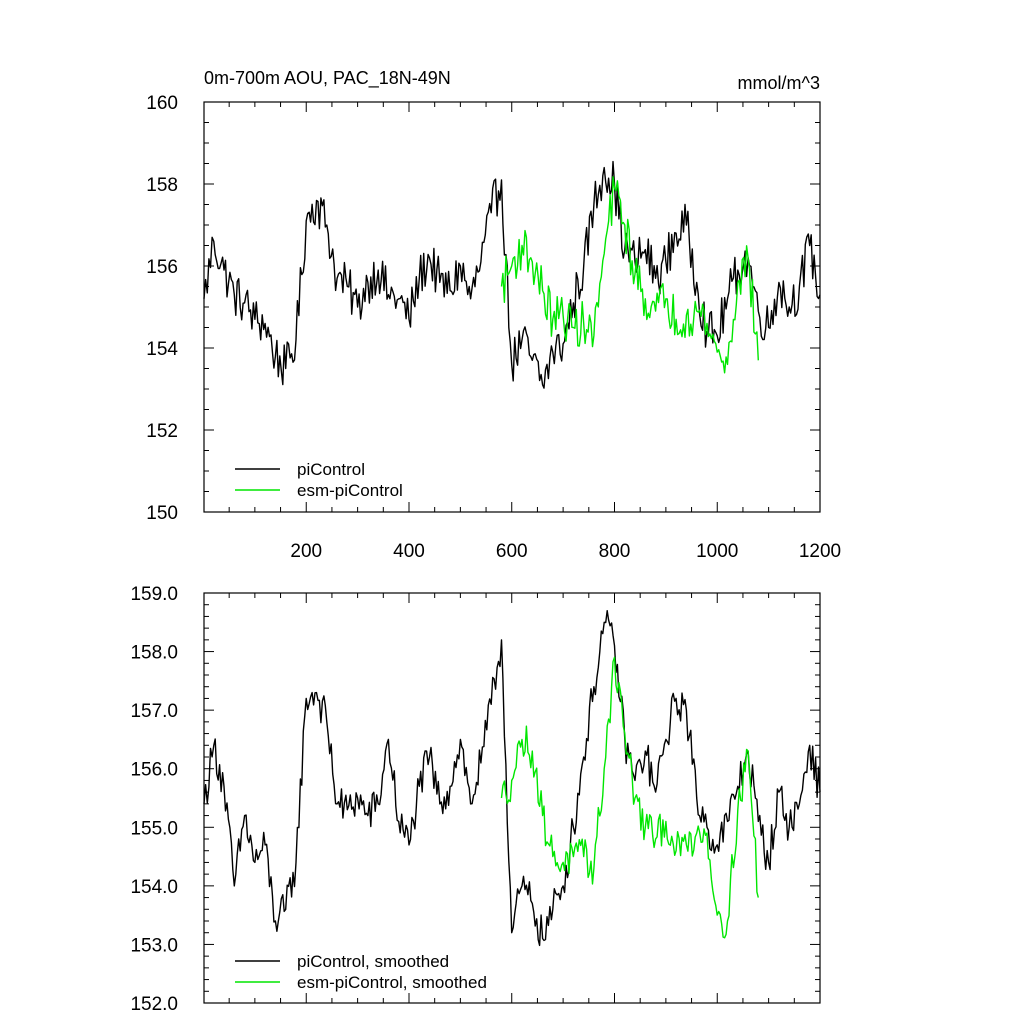 This screenshot has height=1024, width=1024. What do you see at coordinates (306, 551) in the screenshot?
I see `top-x-tick-label: 200` at bounding box center [306, 551].